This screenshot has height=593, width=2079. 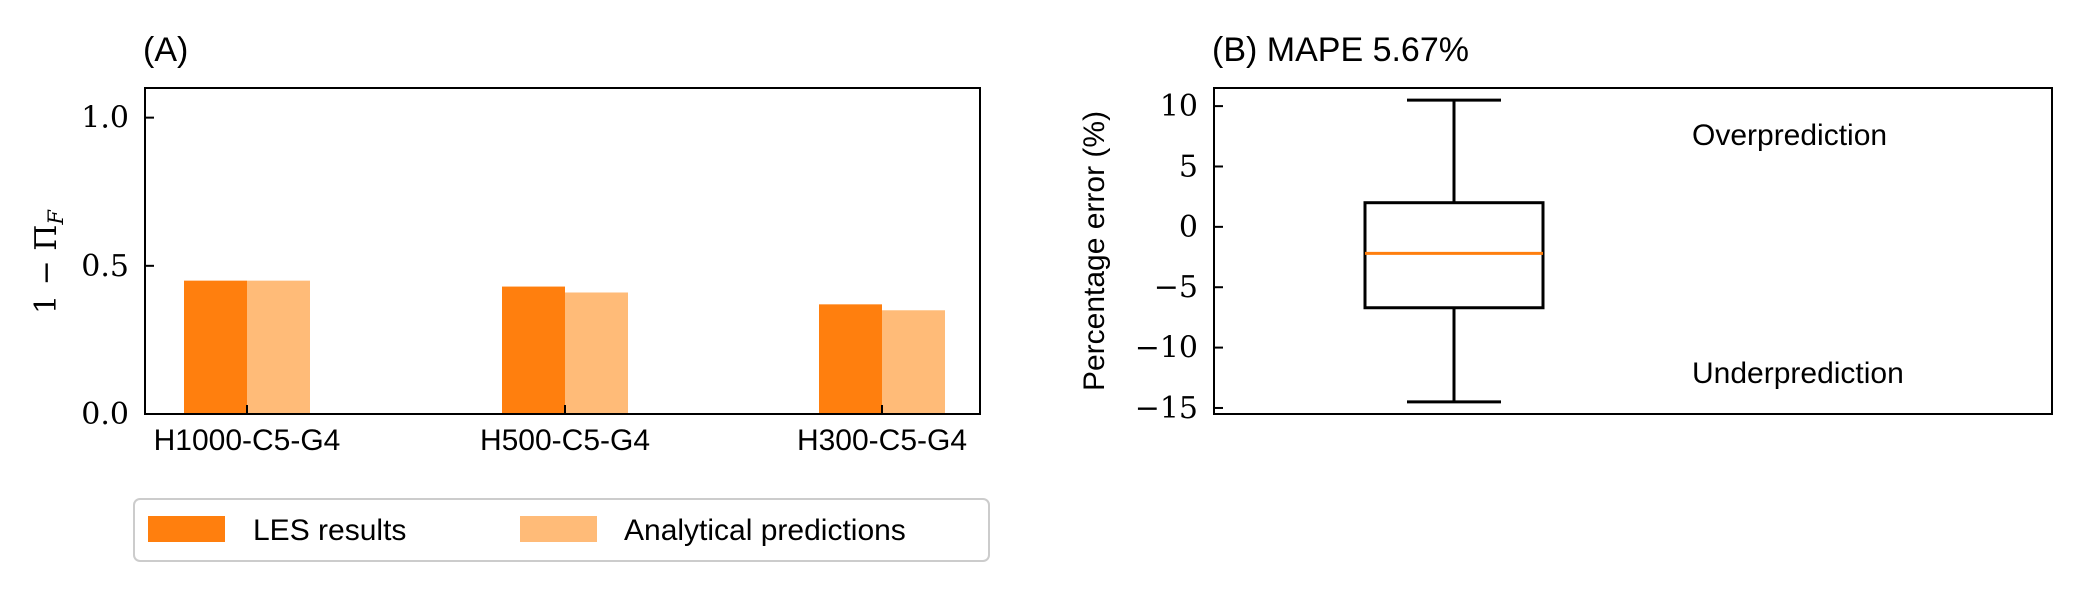 I want to click on panel-b-y-ticks: 10 5 0 −5 −10 −15, so click(x=1179, y=257).